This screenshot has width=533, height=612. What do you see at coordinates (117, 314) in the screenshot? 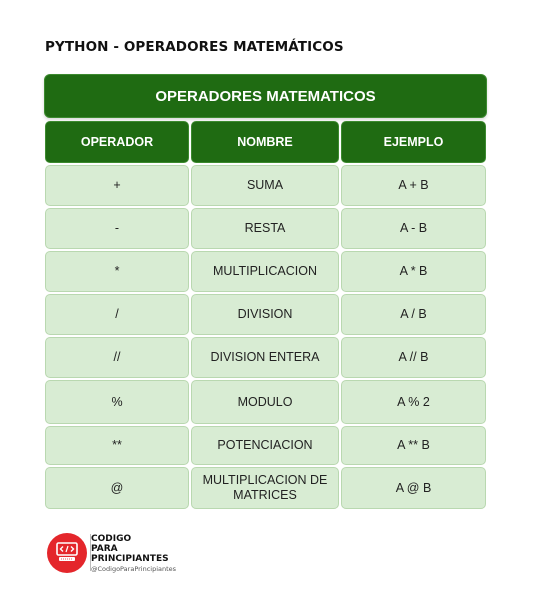
I see `cell-operator: /` at bounding box center [117, 314].